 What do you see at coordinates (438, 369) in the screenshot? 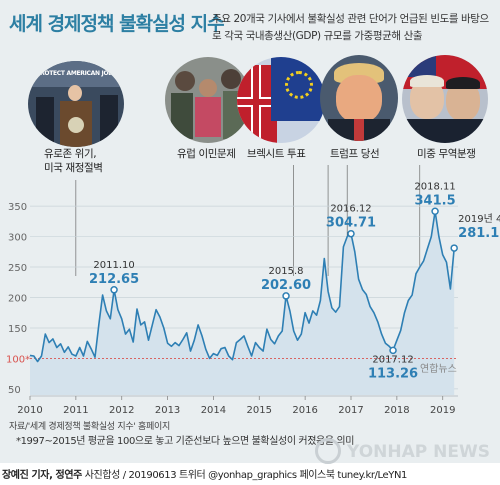
I see `agency-watermark: 연합뉴스` at bounding box center [438, 369].